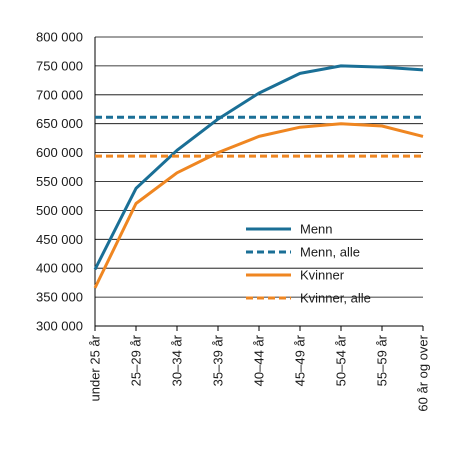  I want to click on y-tick-label: 350 000, so click(59, 297).